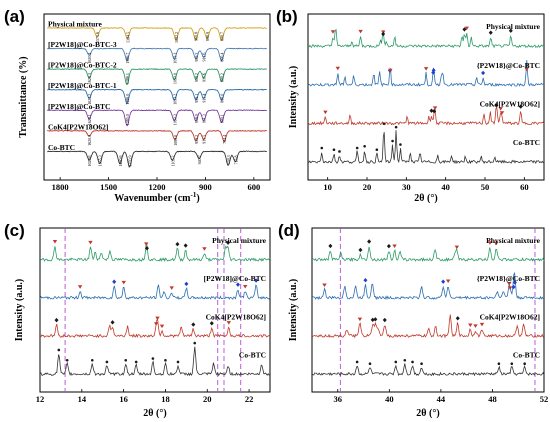 This screenshot has width=550, height=422. What do you see at coordinates (235, 159) in the screenshot?
I see `peak-label: 715.8` at bounding box center [235, 159].